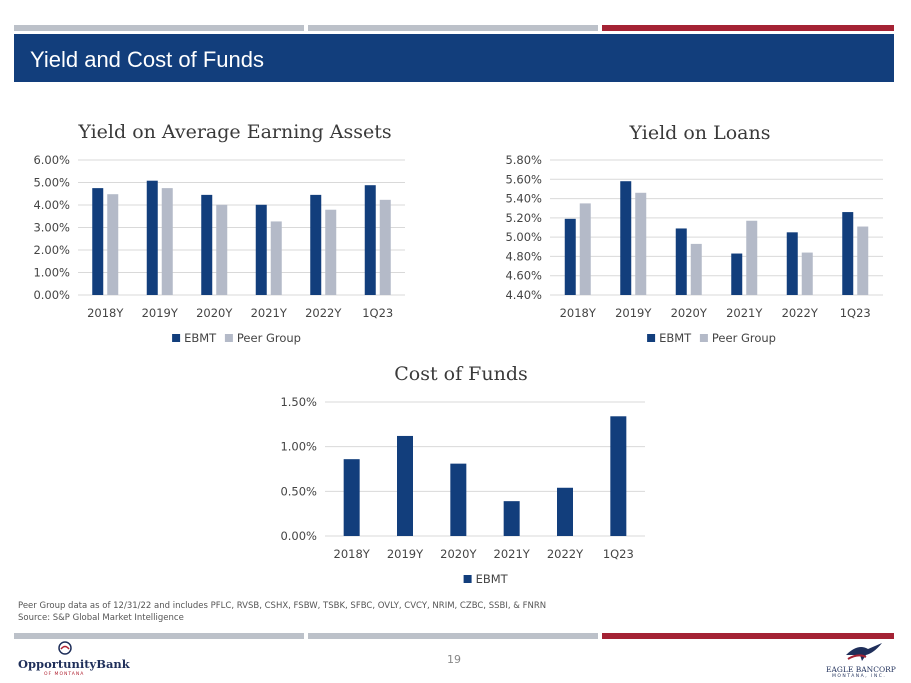 The image size is (911, 683). I want to click on right-logo-brand: EAGLE BANCORP, so click(861, 669).